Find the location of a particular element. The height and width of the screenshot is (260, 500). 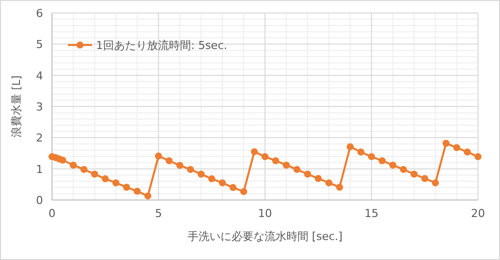

y-tick-label: 4 is located at coordinates (39, 75).